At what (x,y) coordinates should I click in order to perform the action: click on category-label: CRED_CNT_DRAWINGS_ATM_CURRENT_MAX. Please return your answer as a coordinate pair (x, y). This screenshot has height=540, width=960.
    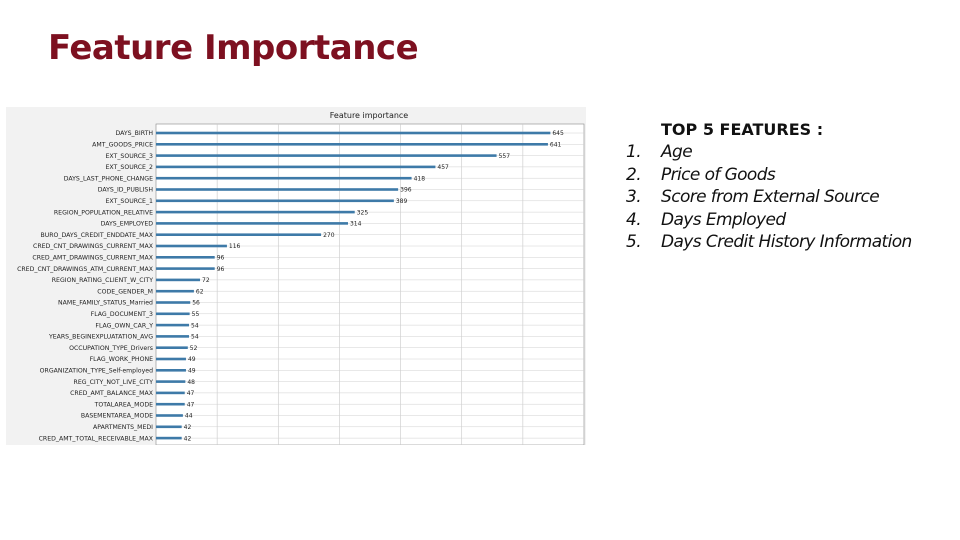
    Looking at the image, I should click on (85, 269).